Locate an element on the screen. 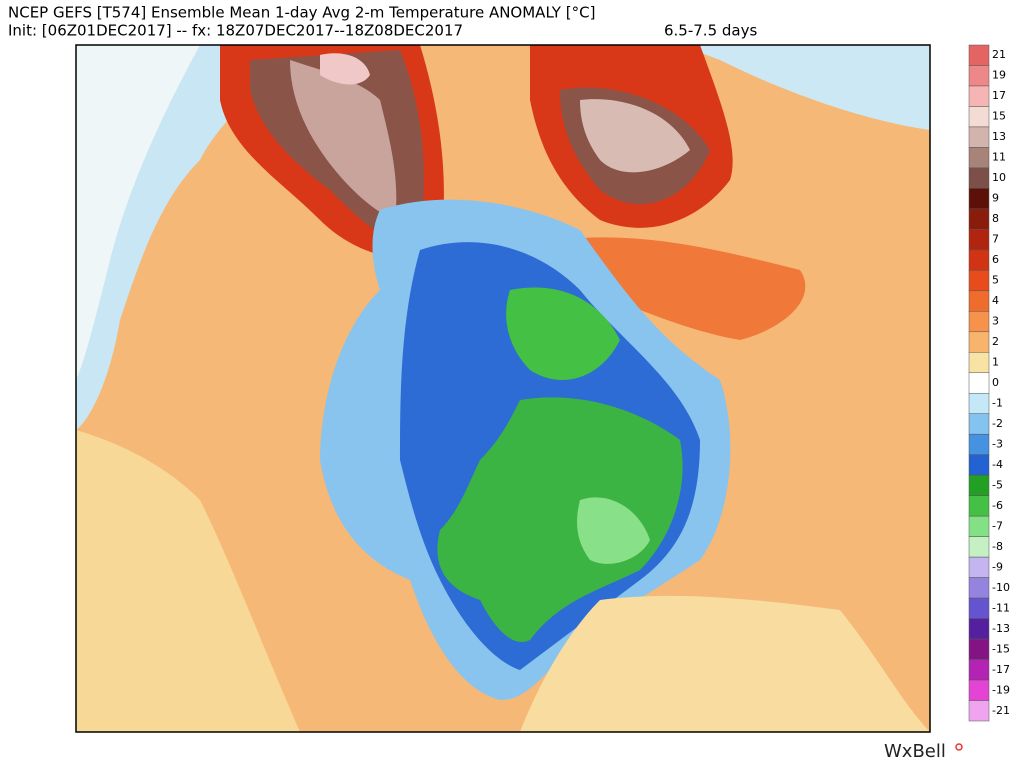 The image size is (1024, 768). colorbar-label: 4 is located at coordinates (995, 300).